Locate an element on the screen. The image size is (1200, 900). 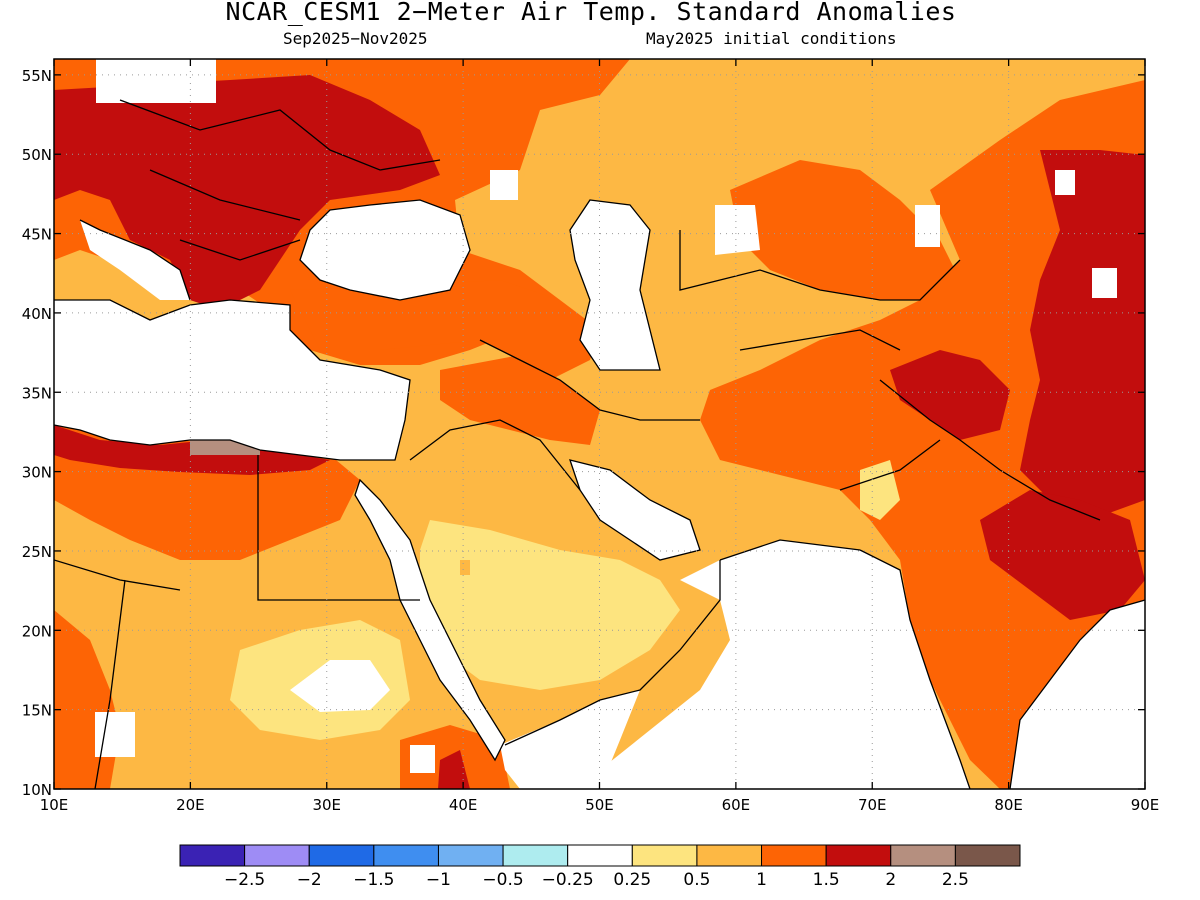
color-legend: −2.5 −2 −1.5 −1 −0.5 −0.25 0.25 0.5 1 1.5 2 2.5 is located at coordinates (600, 867).